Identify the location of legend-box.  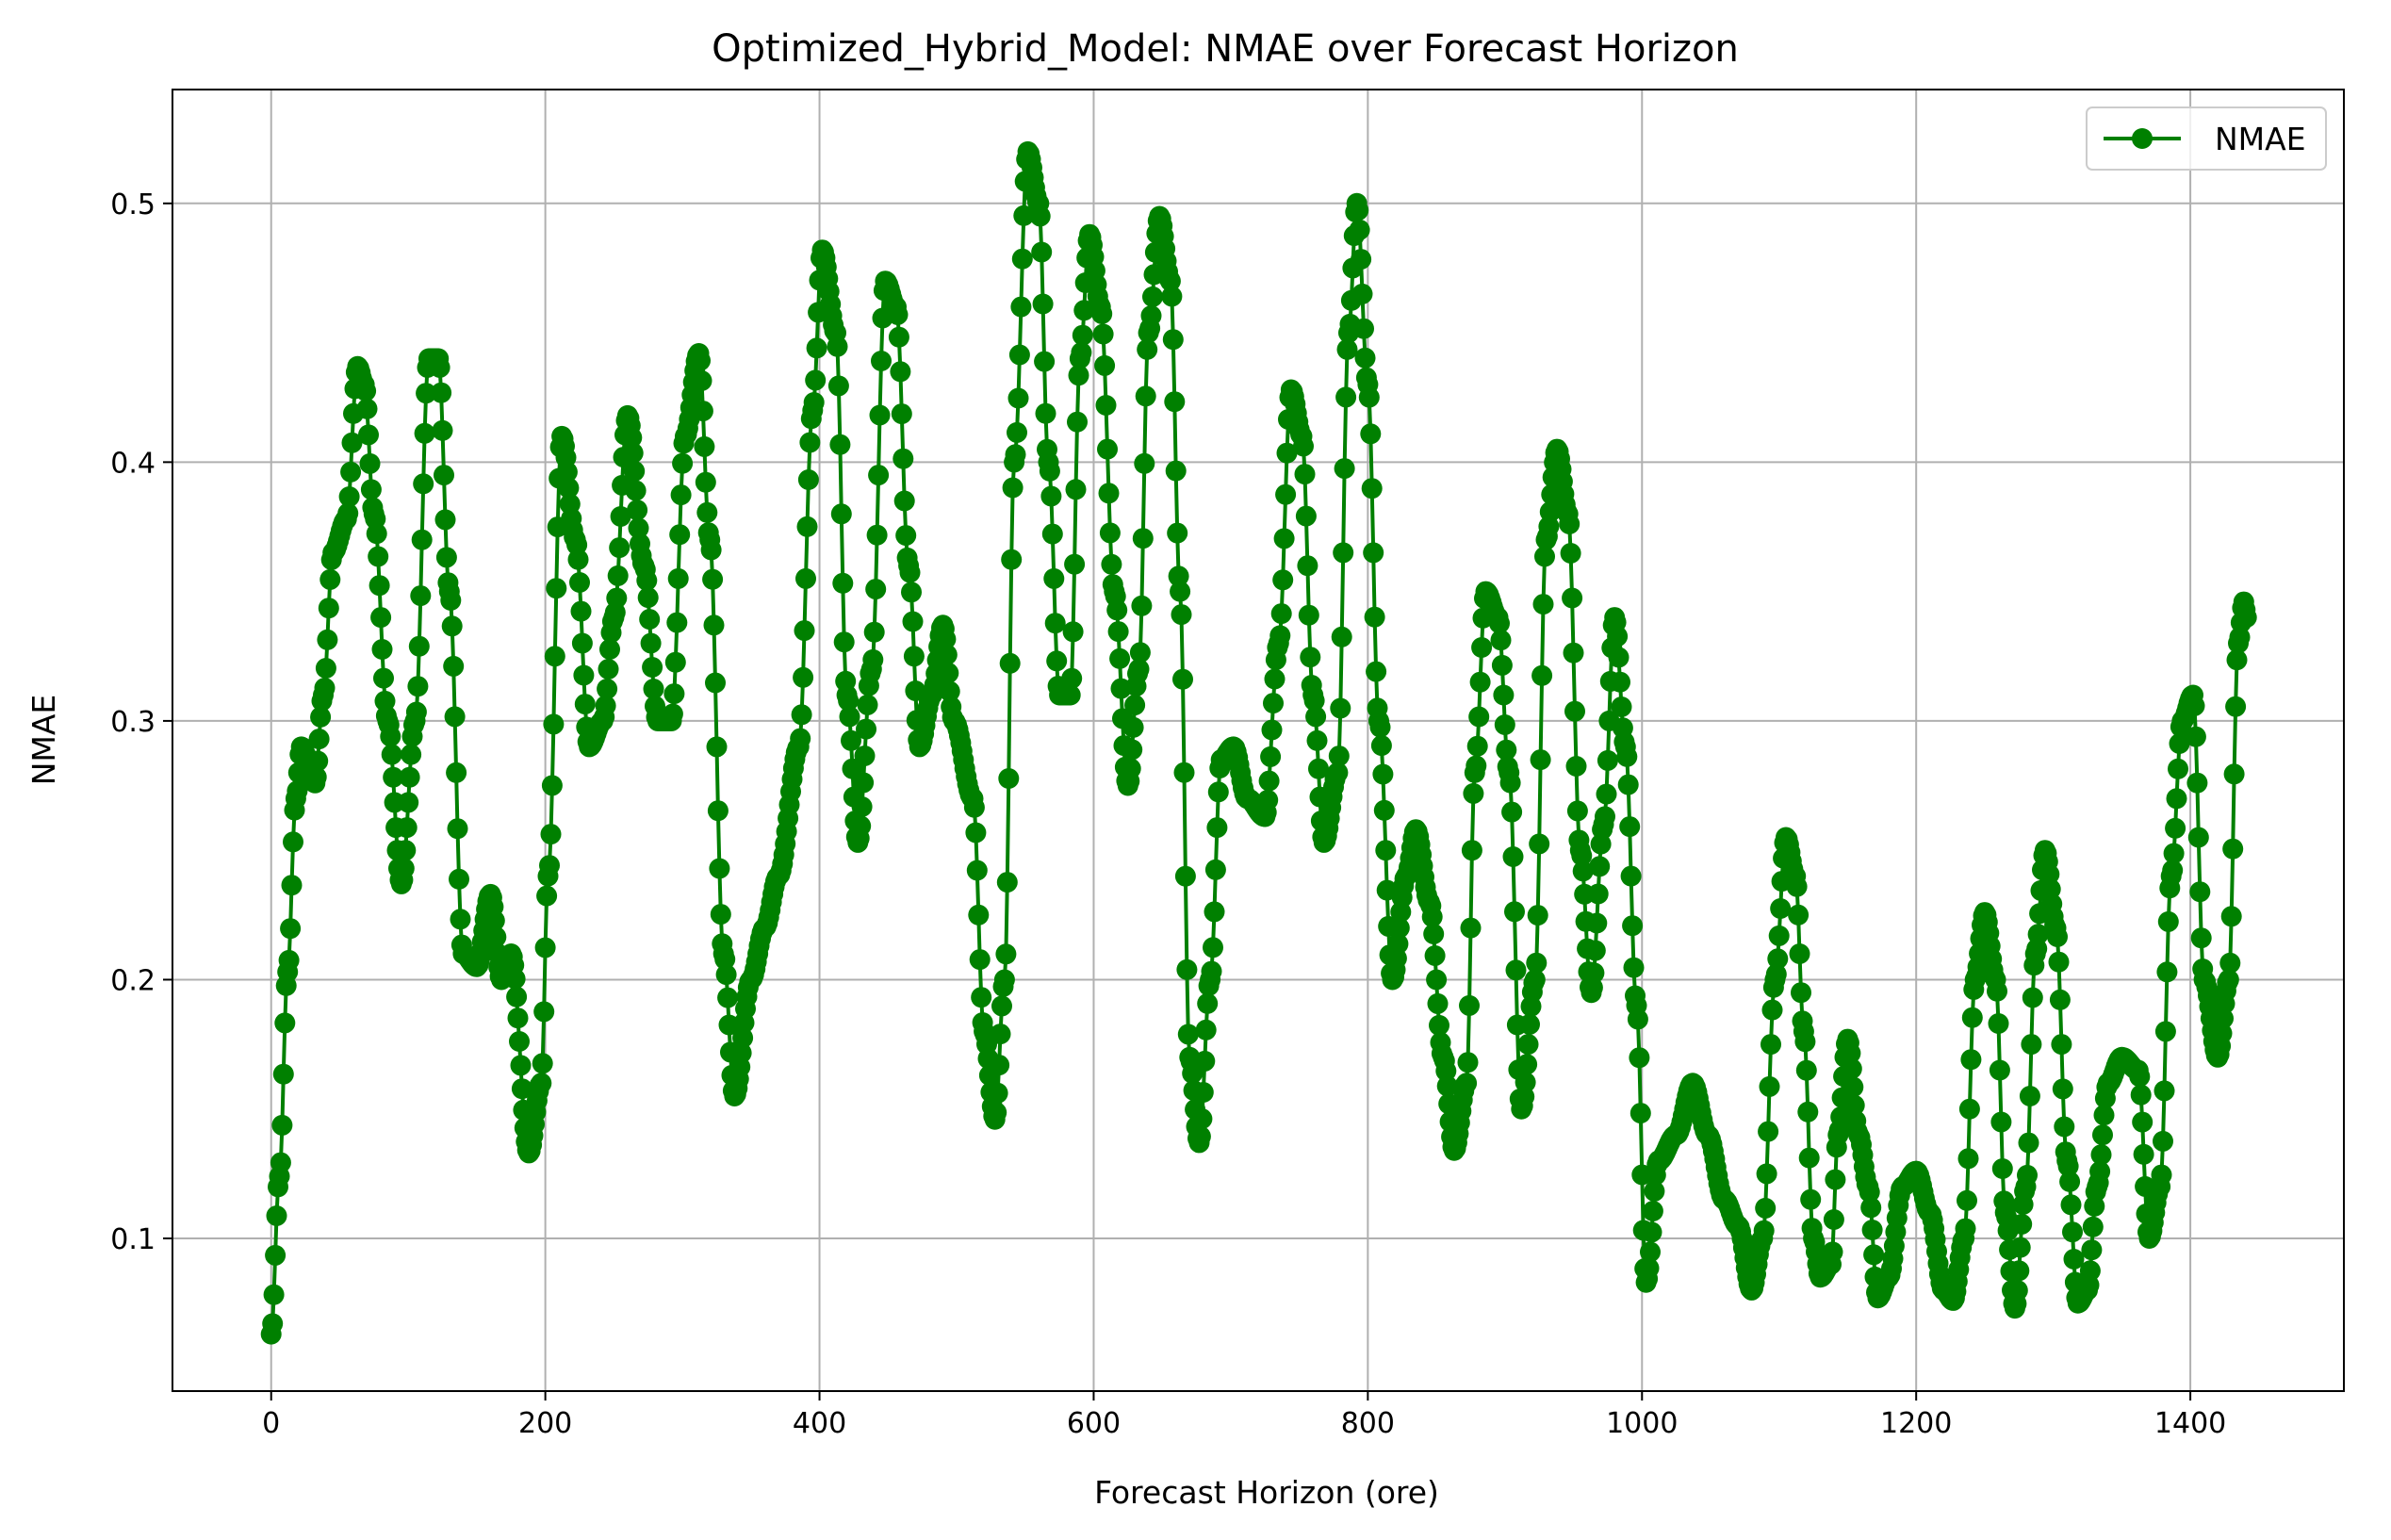
(2206, 138).